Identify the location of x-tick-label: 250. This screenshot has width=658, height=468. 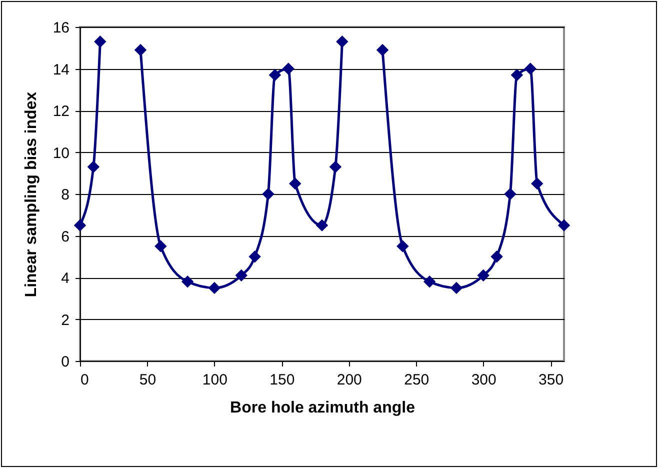
(417, 380).